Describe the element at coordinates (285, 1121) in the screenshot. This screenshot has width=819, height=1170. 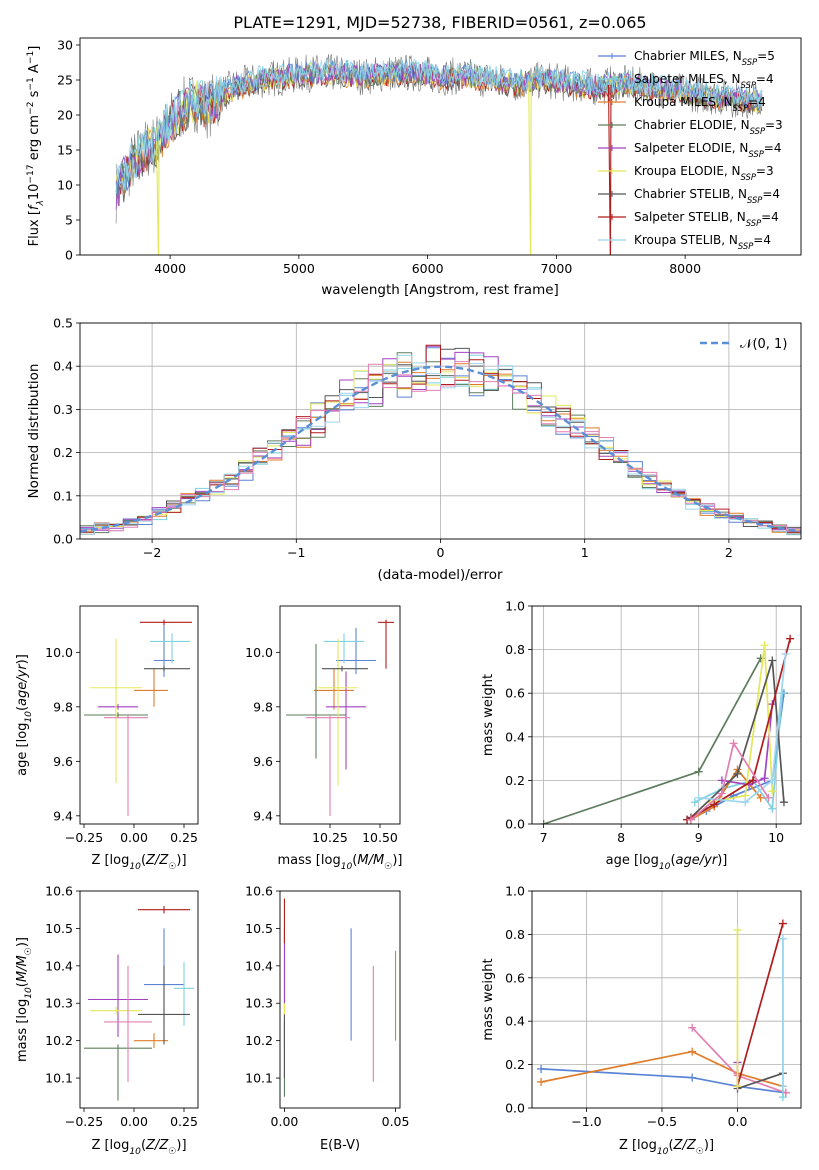
I see `x-tick-label: 0.00` at that location.